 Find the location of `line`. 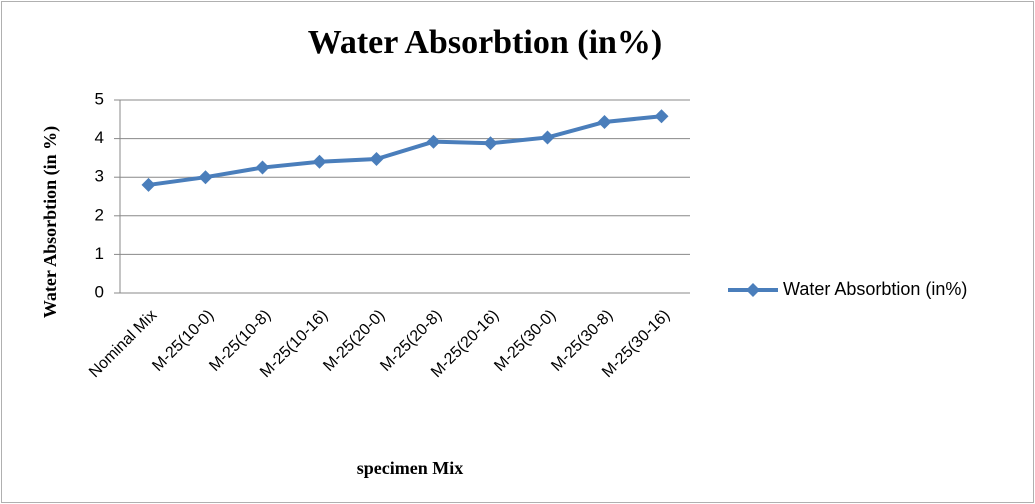

line is located at coordinates (405, 150).